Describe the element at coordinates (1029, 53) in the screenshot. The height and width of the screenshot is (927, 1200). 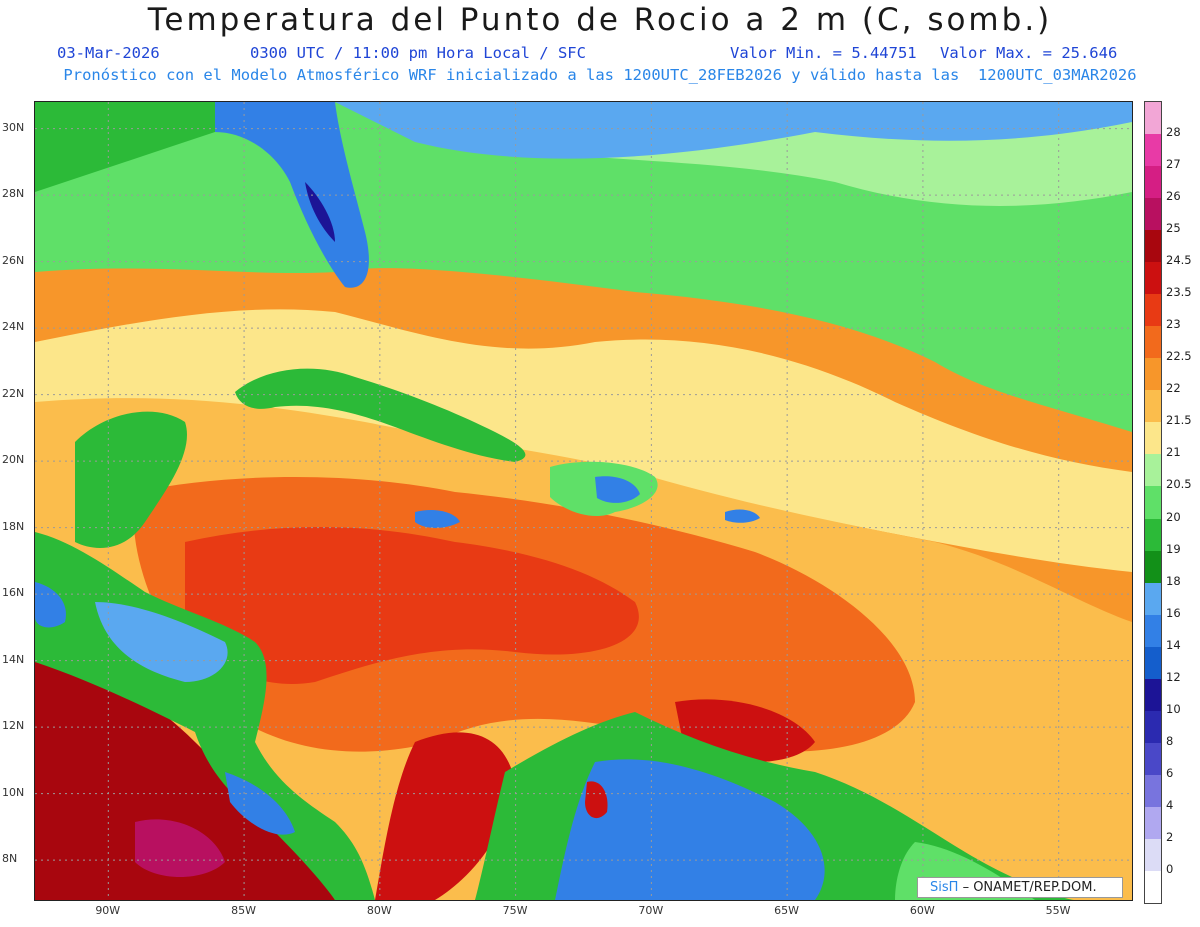
I see `max-value: Valor Max. = 25.646` at that location.